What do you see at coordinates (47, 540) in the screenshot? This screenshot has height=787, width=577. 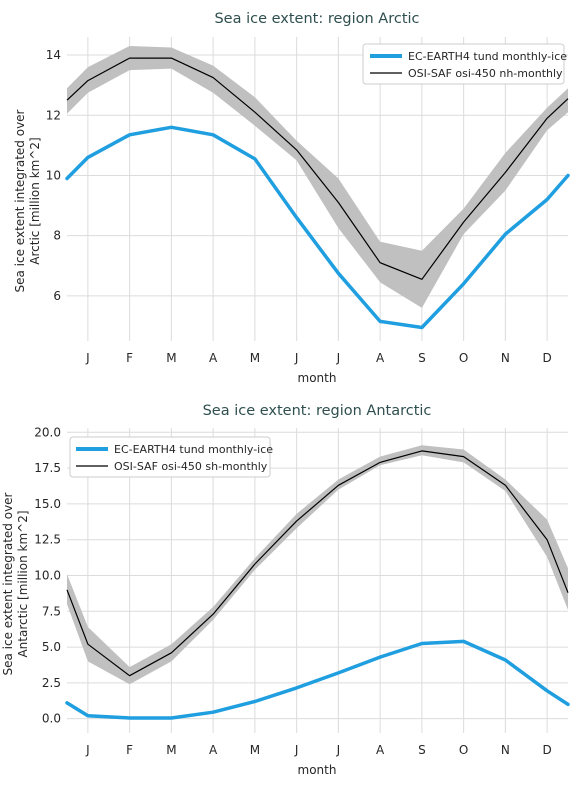 I see `antarctic-y-tick-5: 12.5` at bounding box center [47, 540].